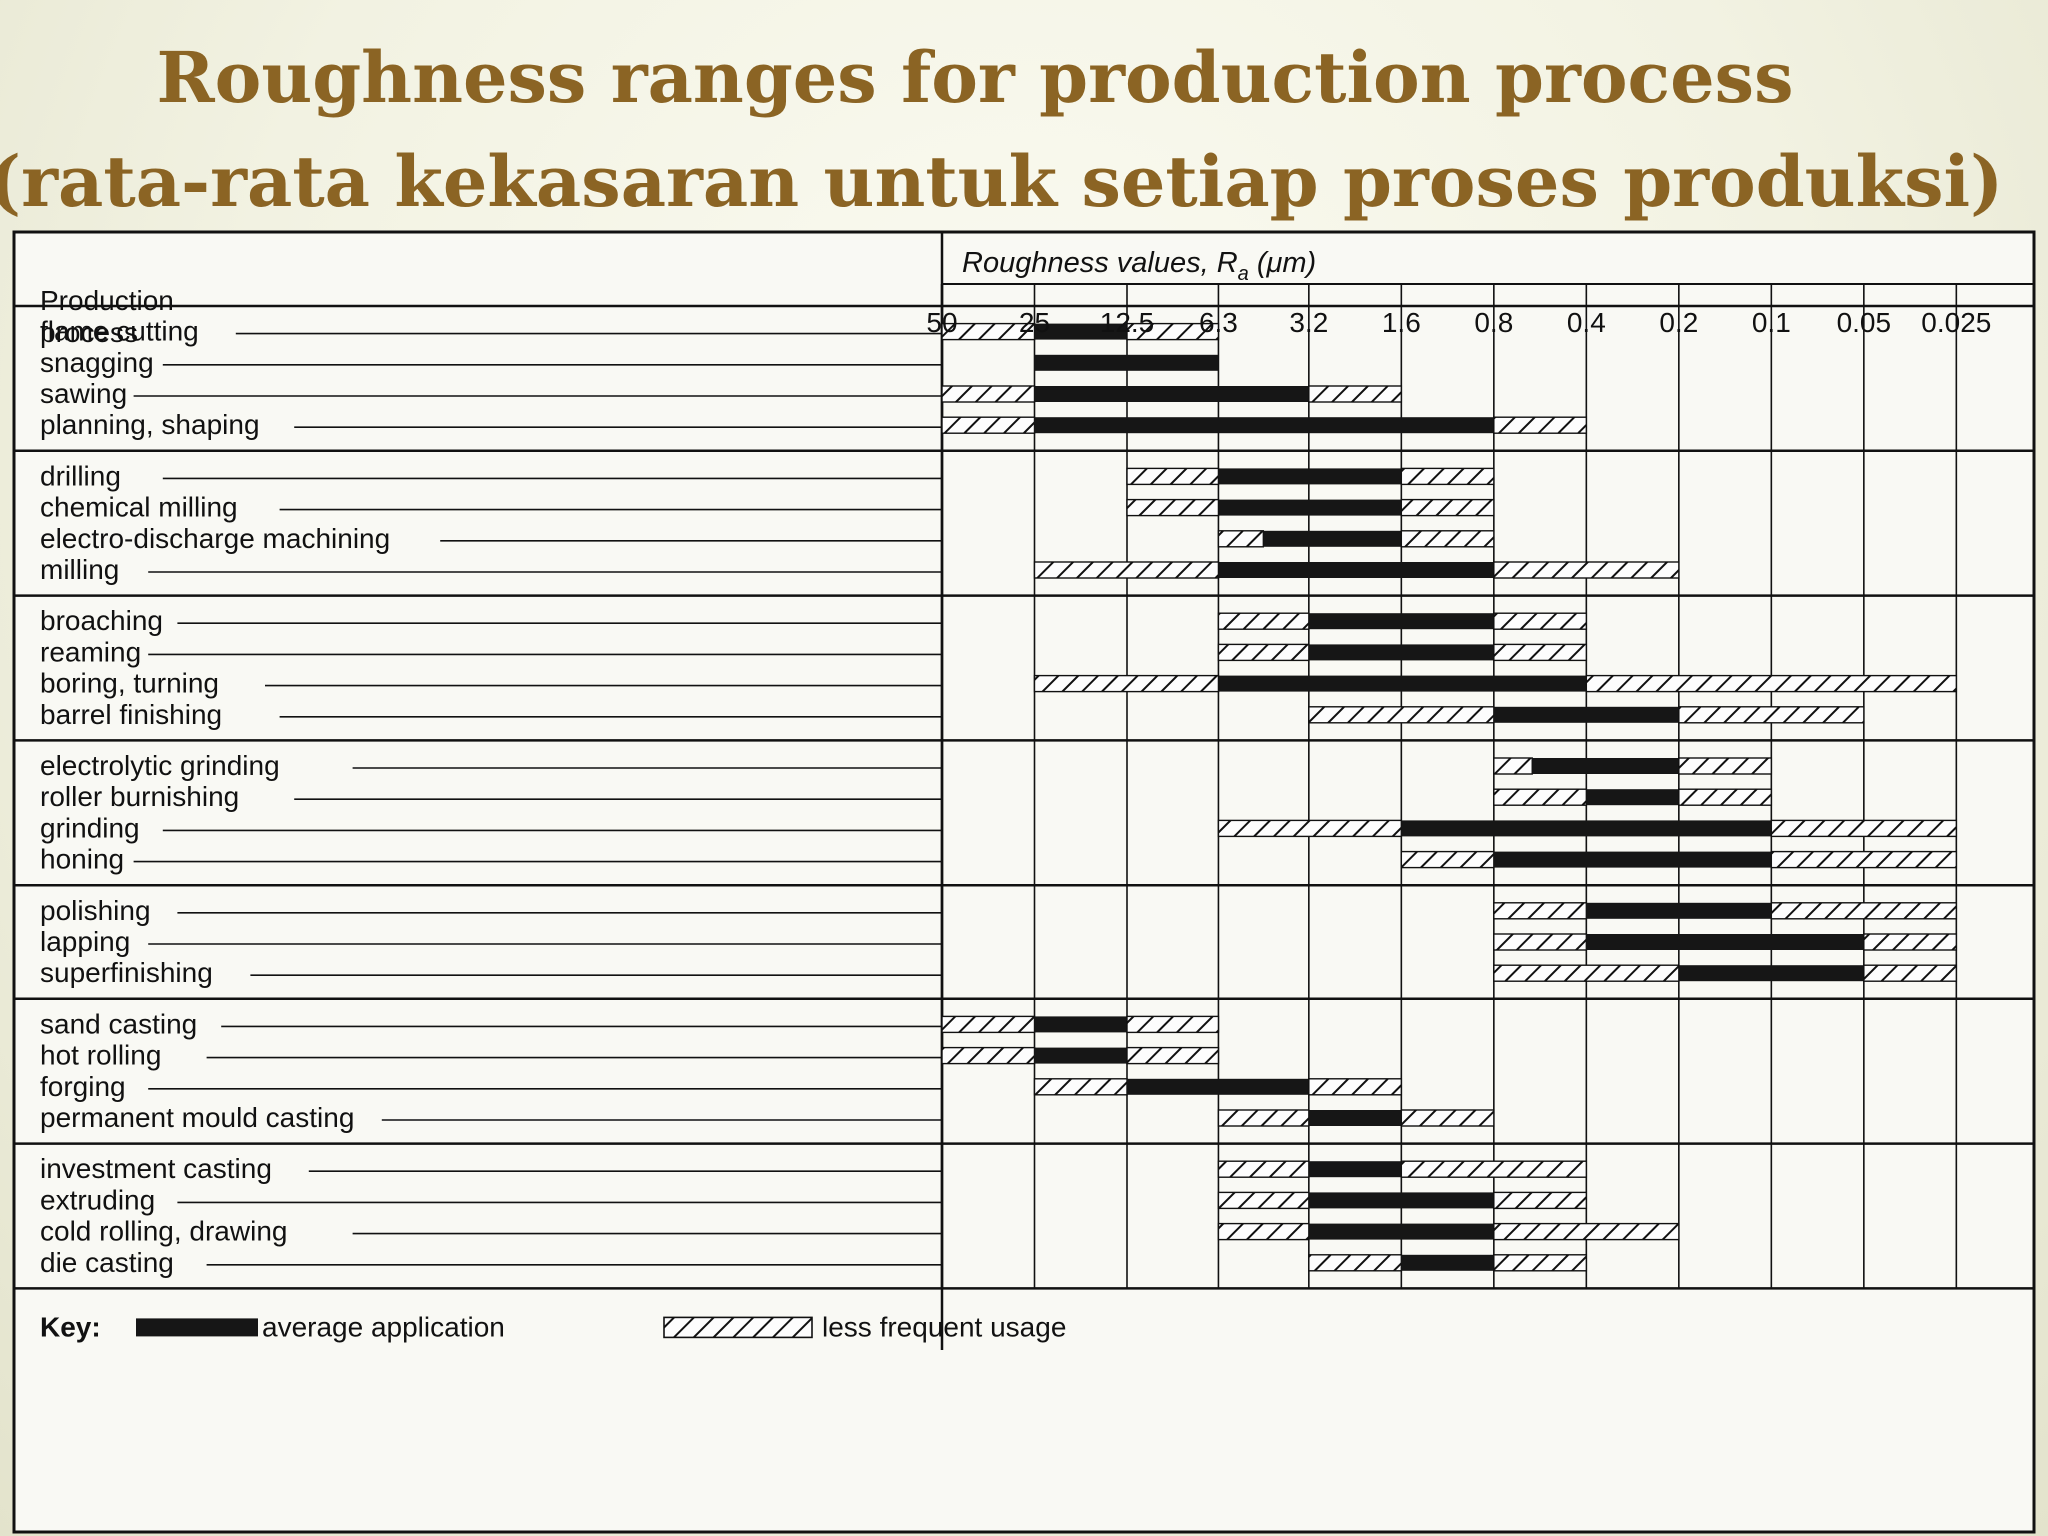 The width and height of the screenshot is (2048, 1536). I want to click on process-label: permanent mould casting, so click(197, 1117).